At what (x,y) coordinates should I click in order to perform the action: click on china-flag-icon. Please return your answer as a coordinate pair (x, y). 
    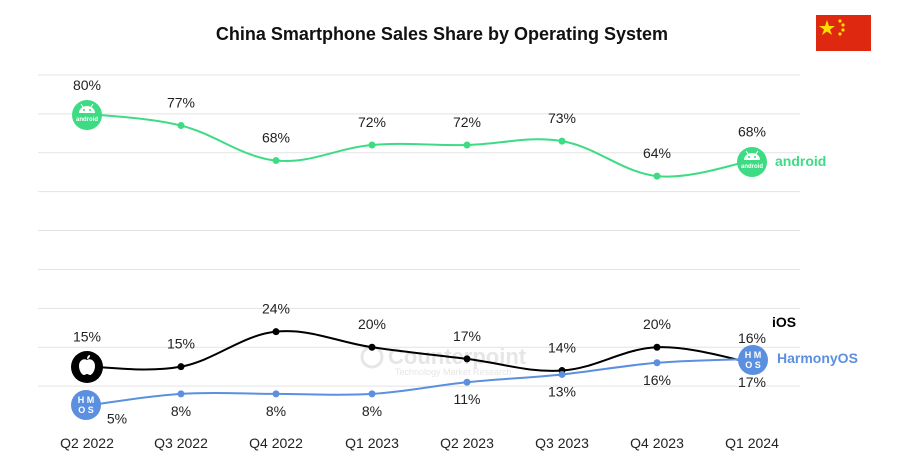
    Looking at the image, I should click on (843, 33).